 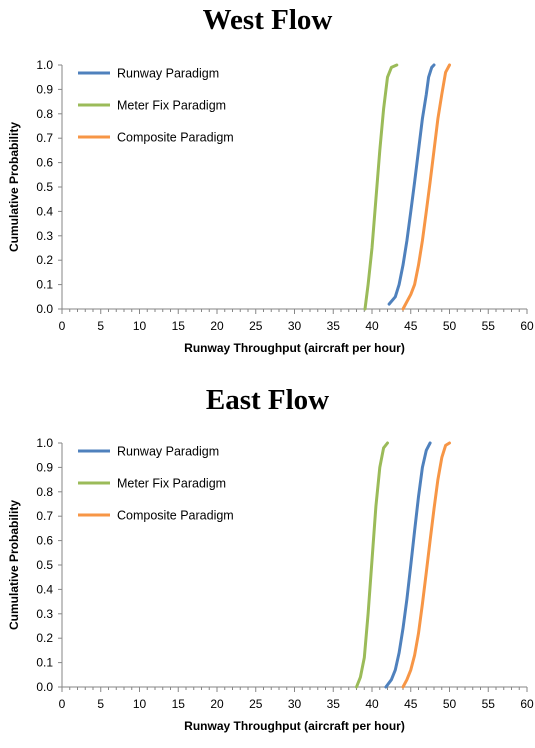 What do you see at coordinates (267, 400) in the screenshot?
I see `chart-title: East Flow` at bounding box center [267, 400].